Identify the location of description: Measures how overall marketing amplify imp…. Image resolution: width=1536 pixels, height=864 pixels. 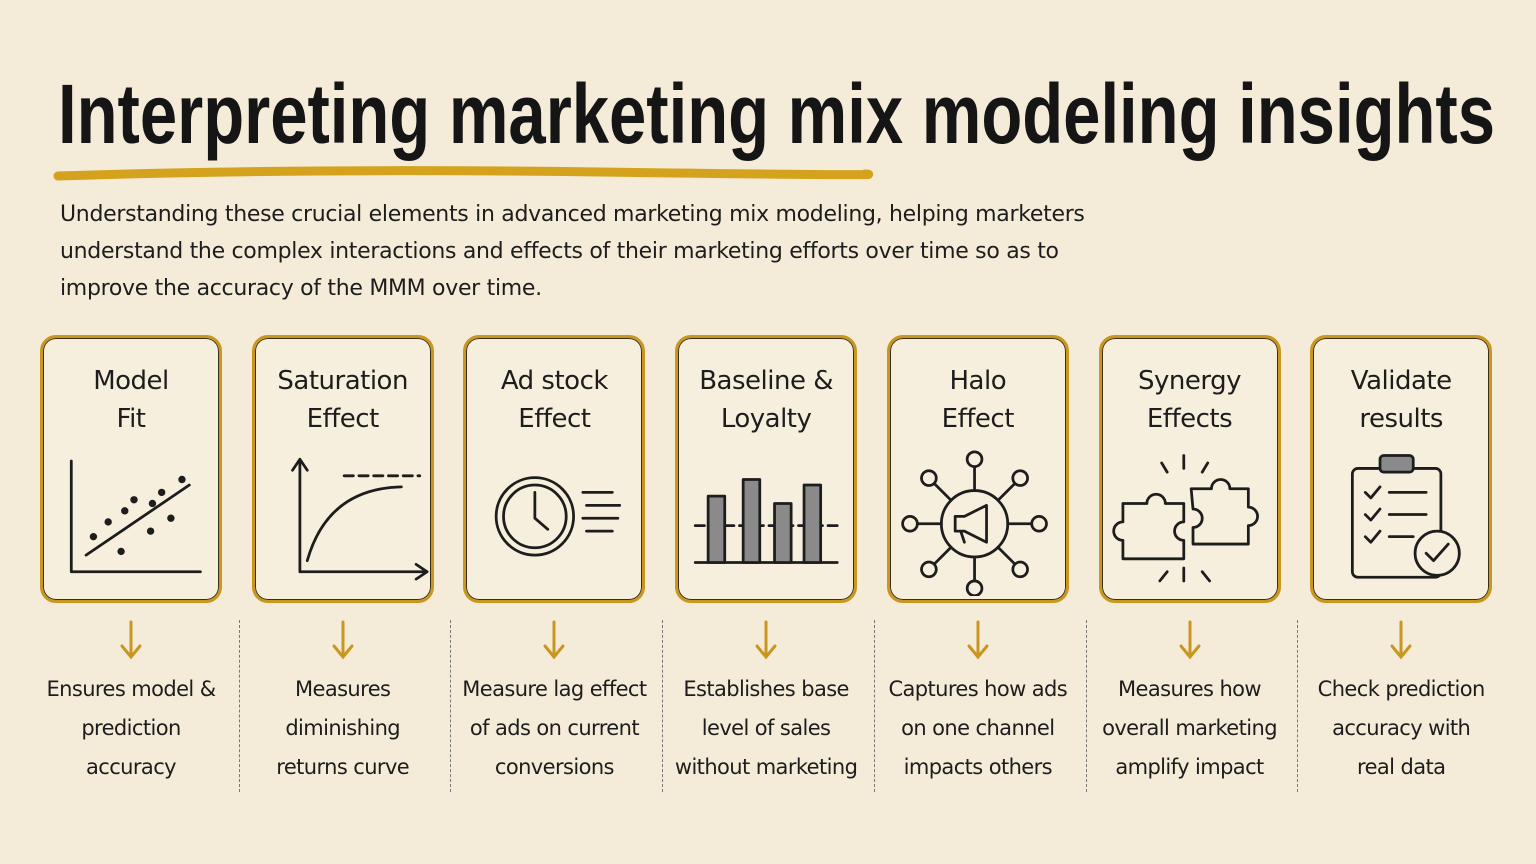
(1190, 728).